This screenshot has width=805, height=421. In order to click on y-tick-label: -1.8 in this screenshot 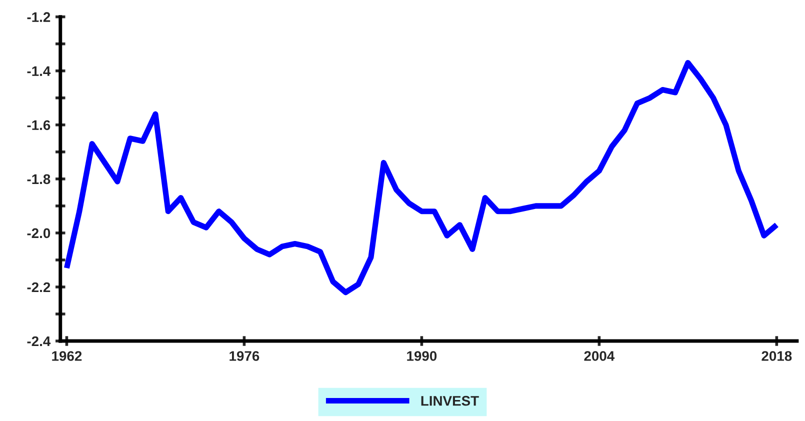, I will do `click(38, 179)`.